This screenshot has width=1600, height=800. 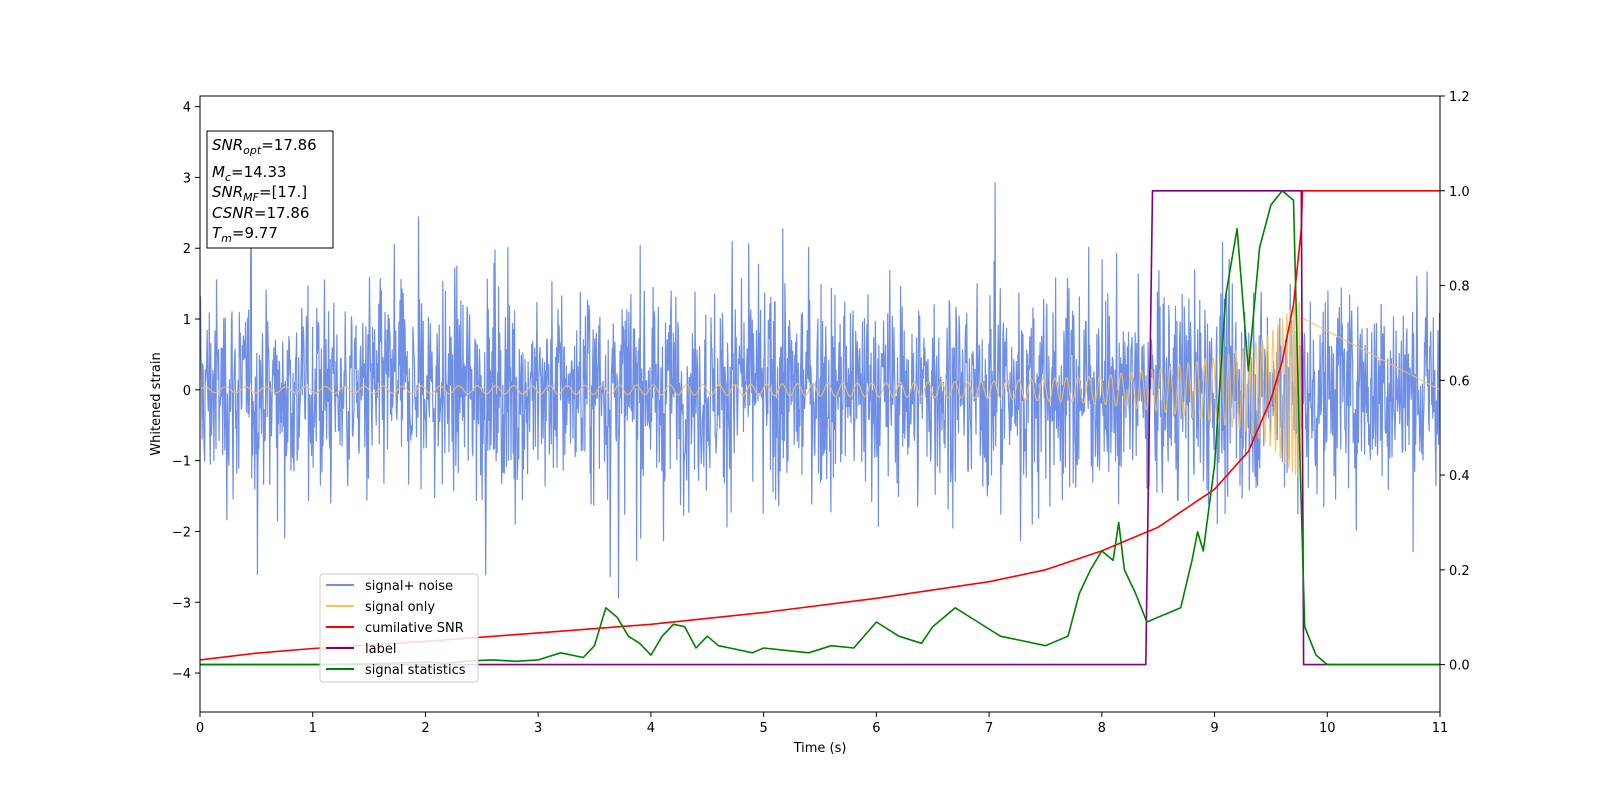 I want to click on y-tick-label: 1, so click(x=187, y=320).